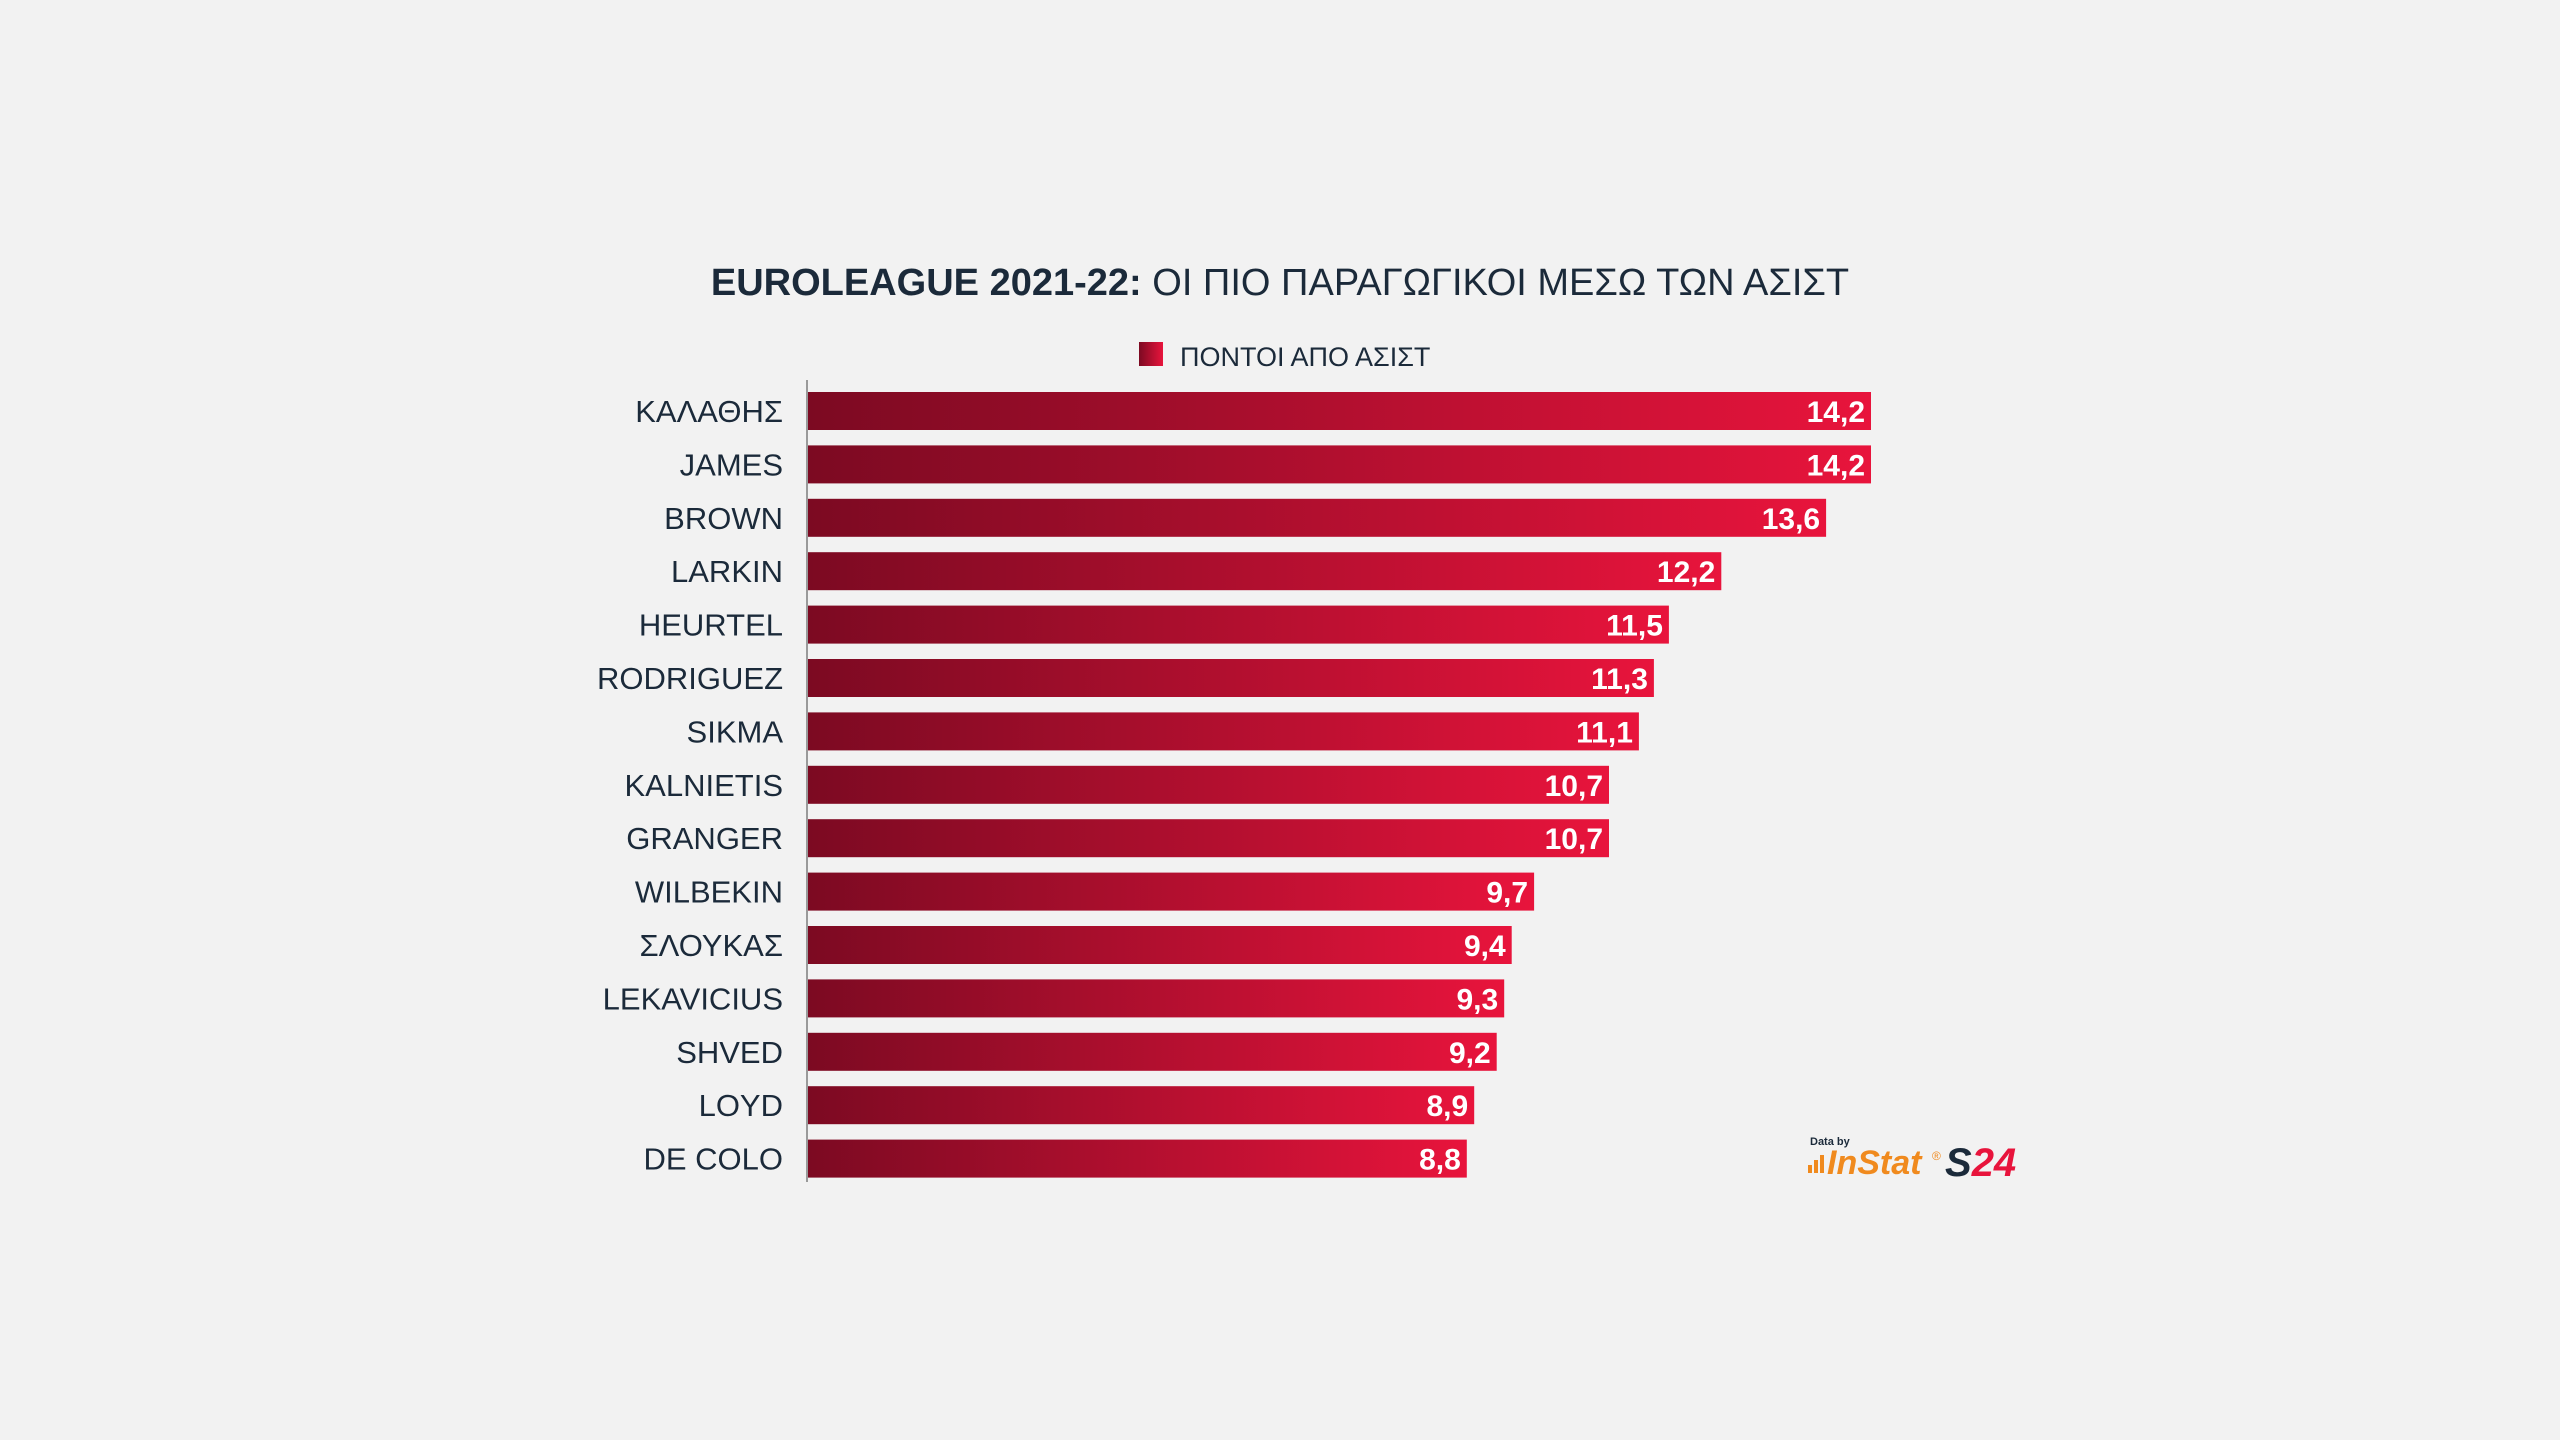  Describe the element at coordinates (693, 998) in the screenshot. I see `category-label: LEKAVICIUS` at that location.